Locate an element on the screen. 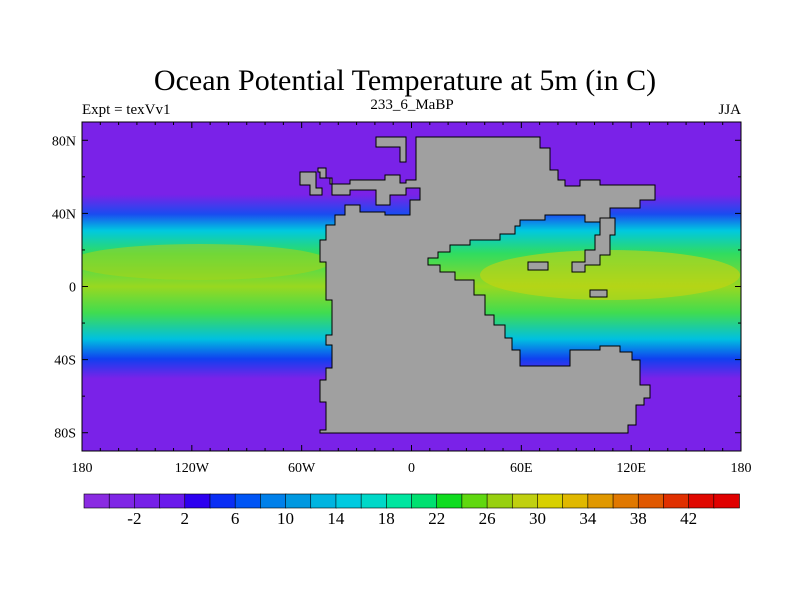 Image resolution: width=800 pixels, height=600 pixels. colorbar-label: 34 is located at coordinates (588, 518).